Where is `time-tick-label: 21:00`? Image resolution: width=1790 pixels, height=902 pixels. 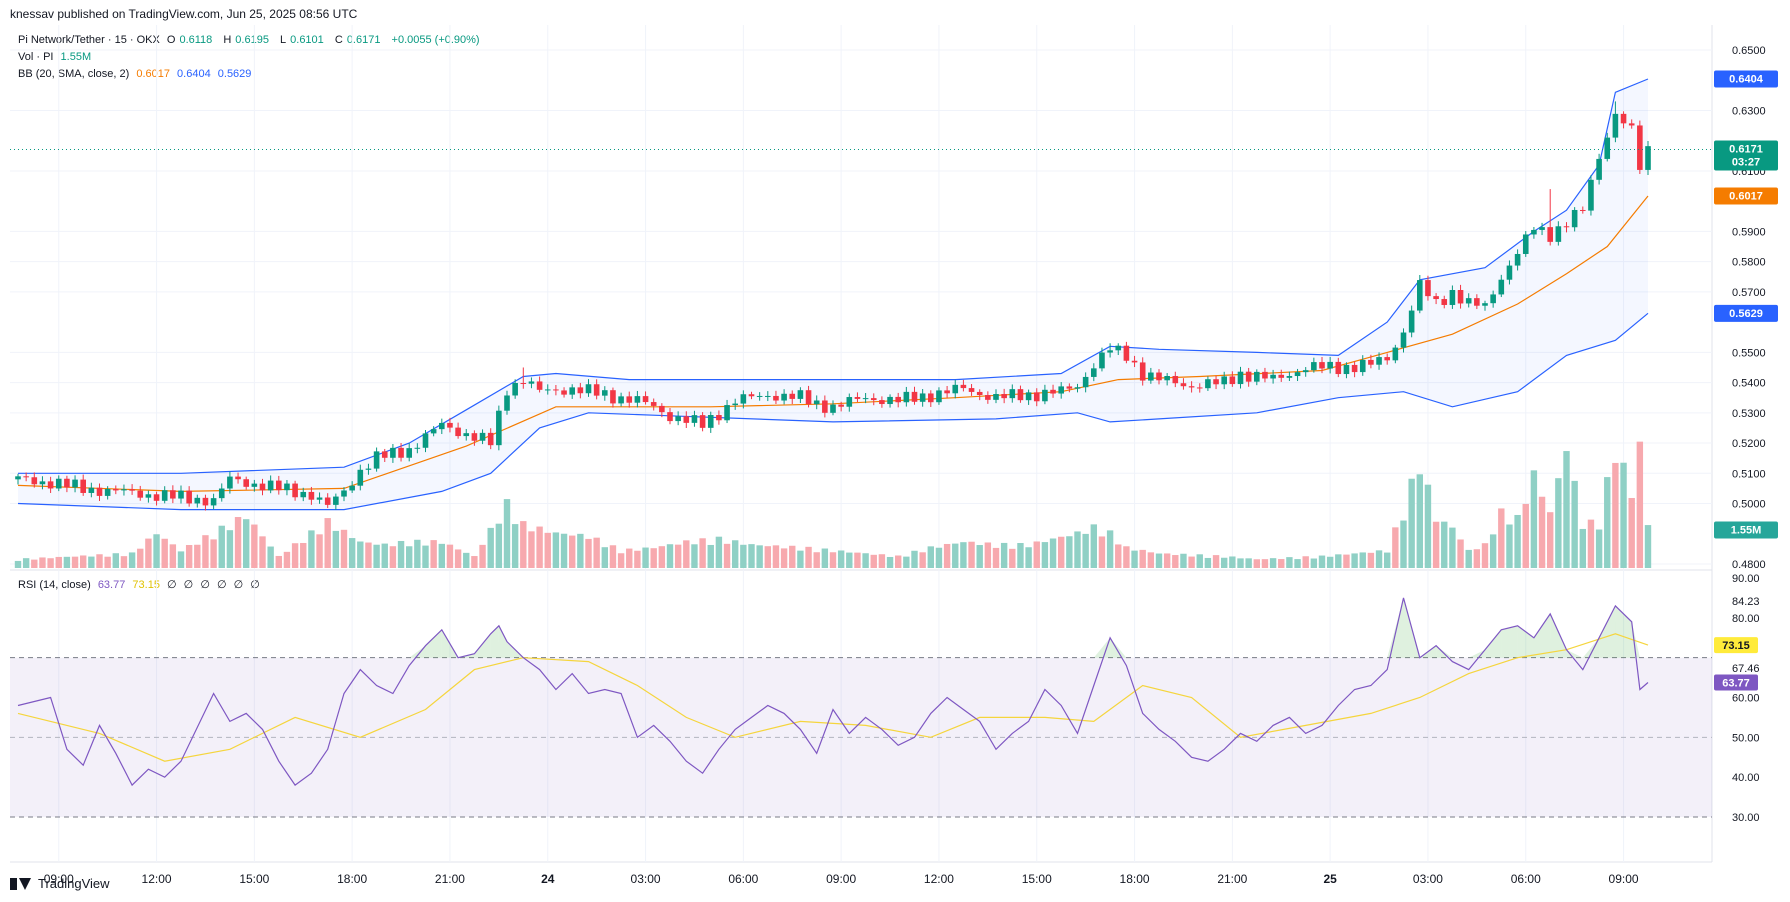 time-tick-label: 21:00 is located at coordinates (450, 879).